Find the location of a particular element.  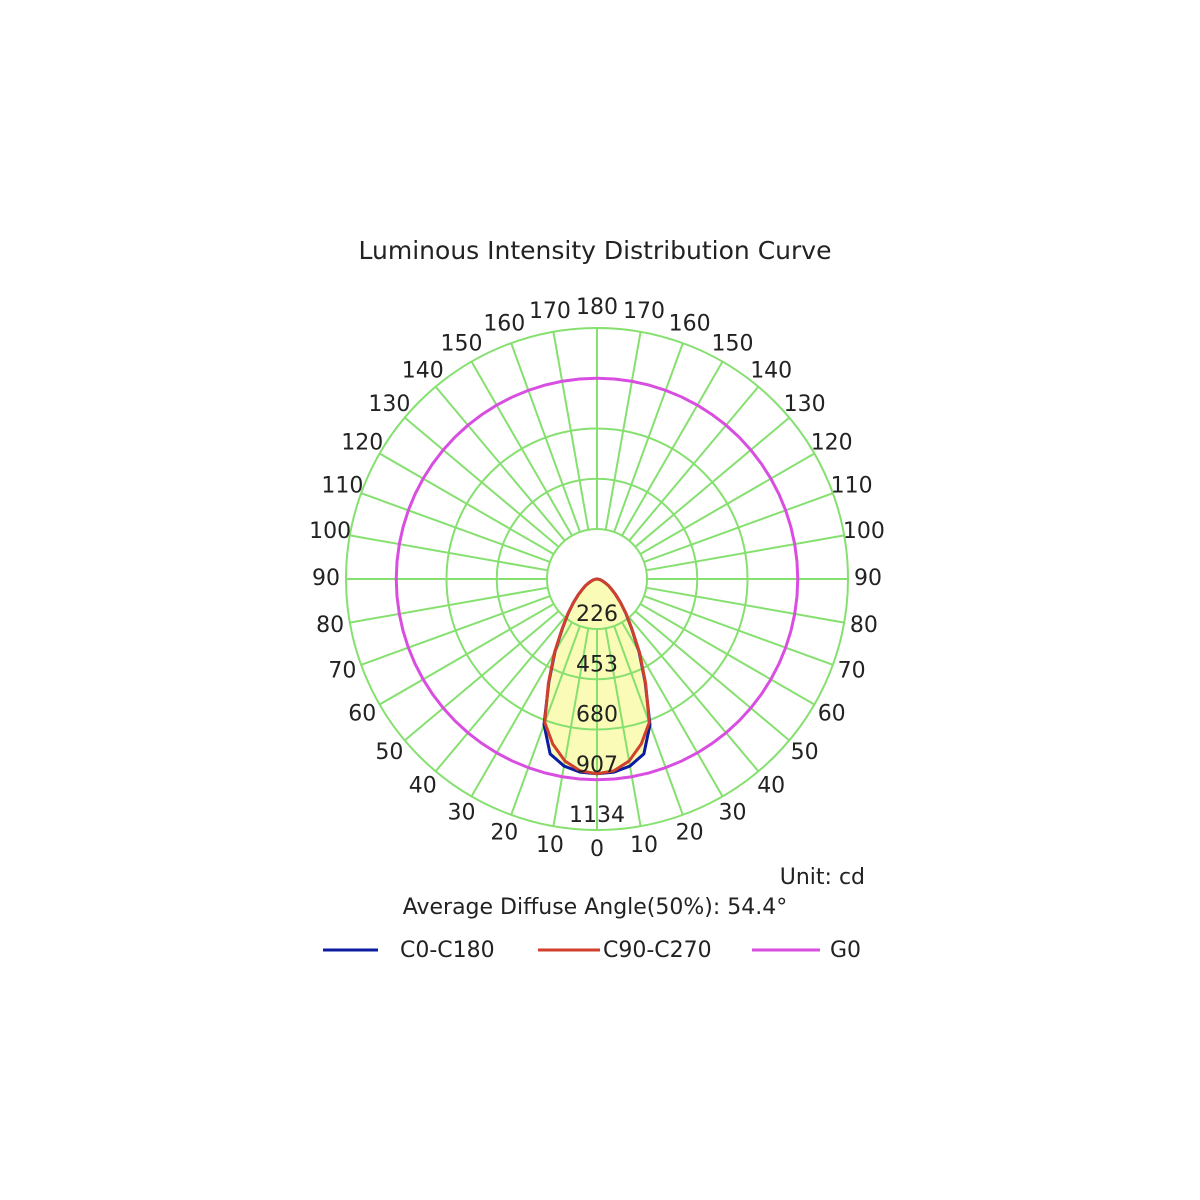

curves is located at coordinates (597, 579).